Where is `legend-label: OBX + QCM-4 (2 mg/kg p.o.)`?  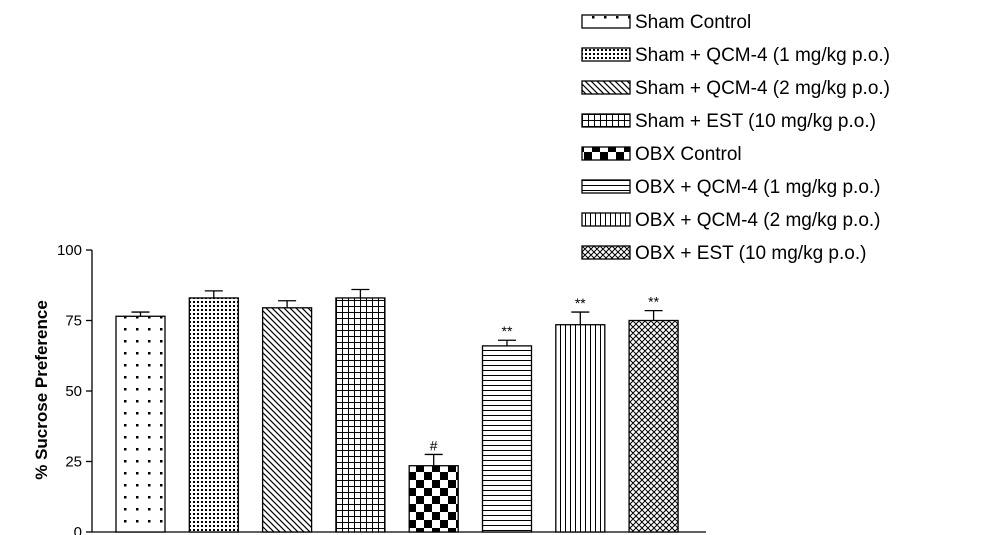 legend-label: OBX + QCM-4 (2 mg/kg p.o.) is located at coordinates (758, 220).